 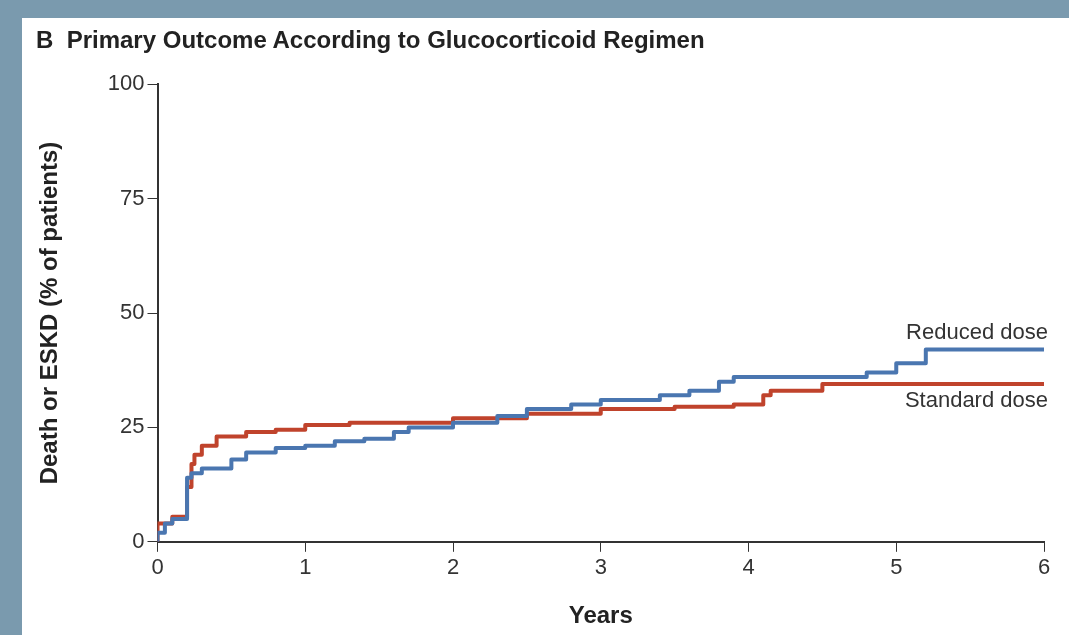 What do you see at coordinates (132, 426) in the screenshot?
I see `y-tick-label: 25` at bounding box center [132, 426].